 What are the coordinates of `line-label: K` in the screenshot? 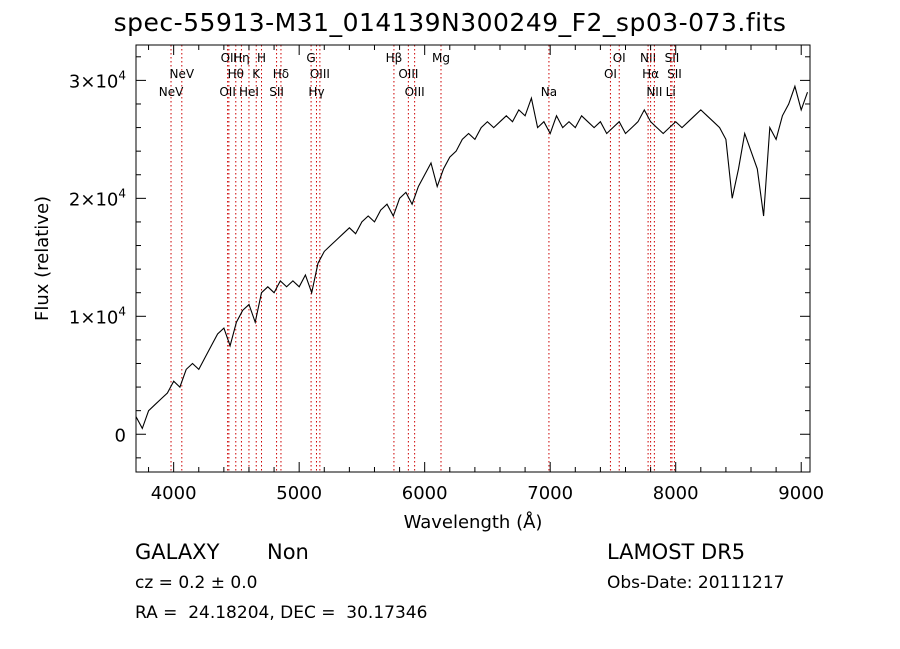 It's located at (256, 74).